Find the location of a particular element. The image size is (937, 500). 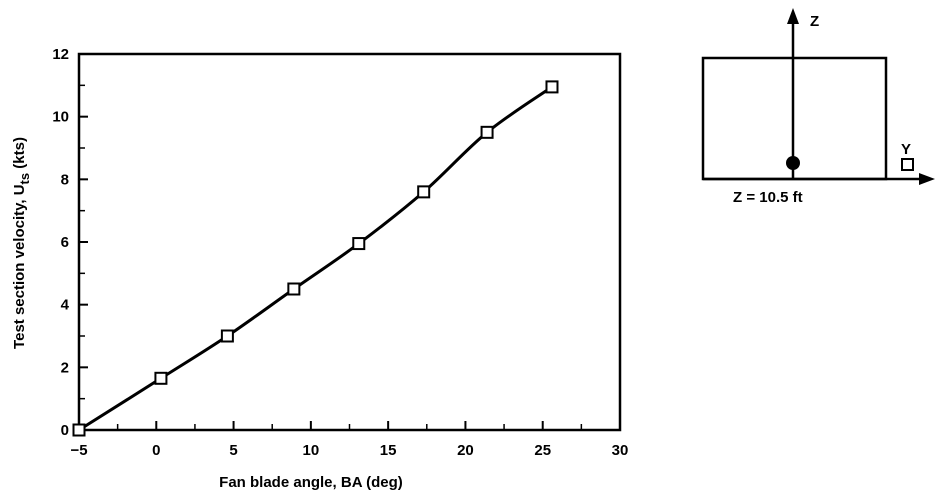

x-tick-label: 30 is located at coordinates (620, 450).